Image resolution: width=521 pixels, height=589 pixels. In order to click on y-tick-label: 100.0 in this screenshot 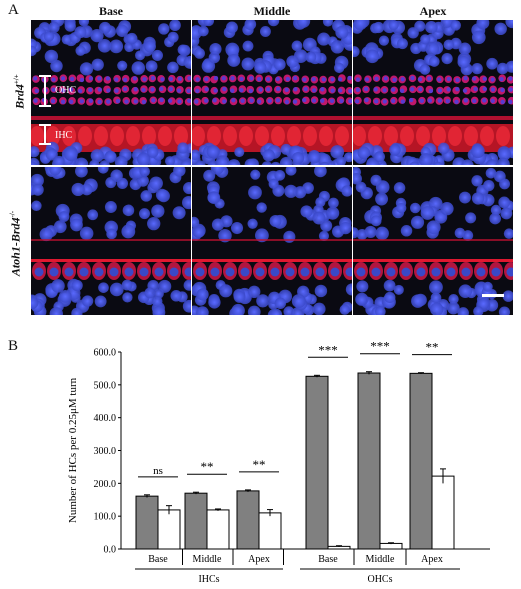, I will do `click(105, 517)`.